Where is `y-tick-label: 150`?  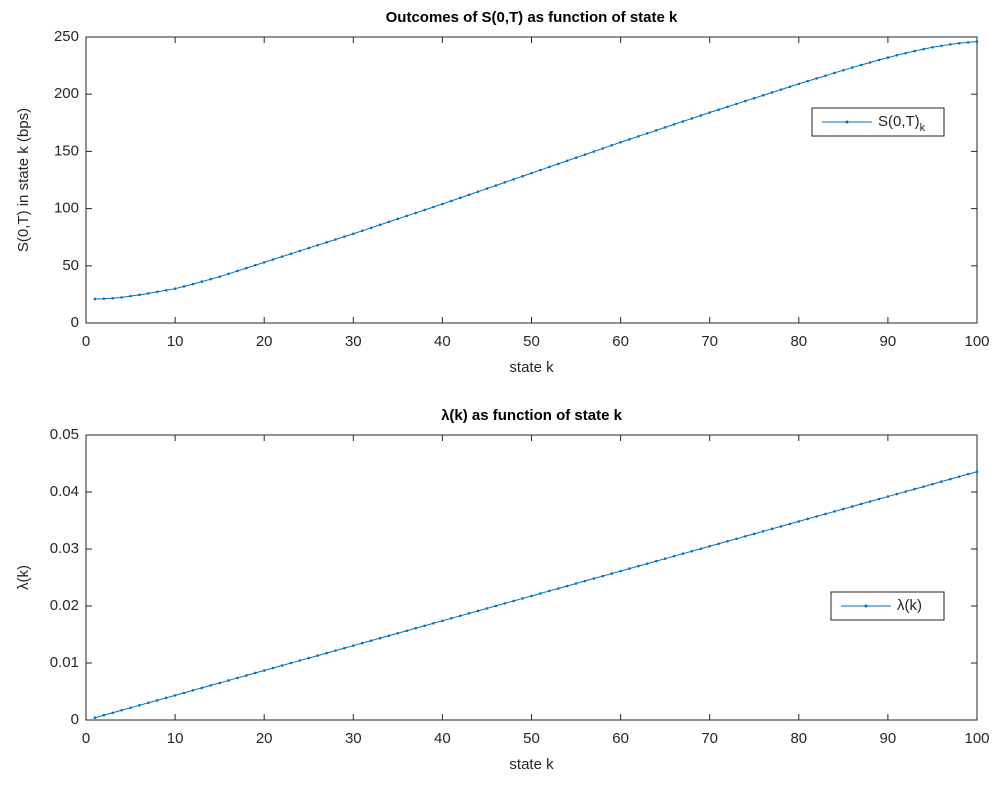
y-tick-label: 150 is located at coordinates (66, 150).